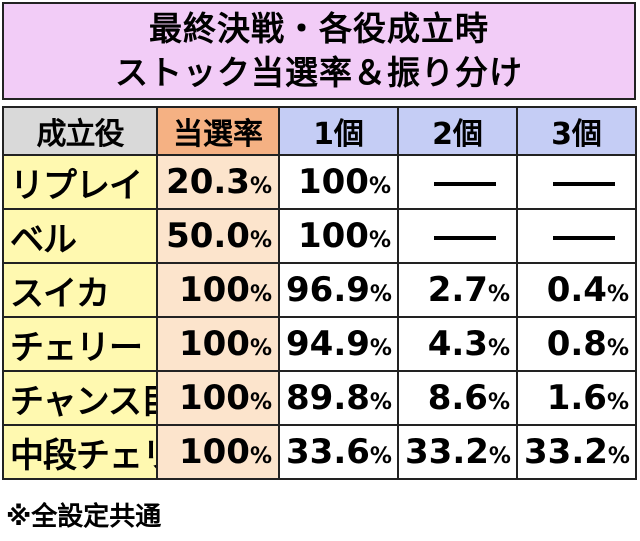  What do you see at coordinates (80, 236) in the screenshot?
I see `cell-role: ベル` at bounding box center [80, 236].